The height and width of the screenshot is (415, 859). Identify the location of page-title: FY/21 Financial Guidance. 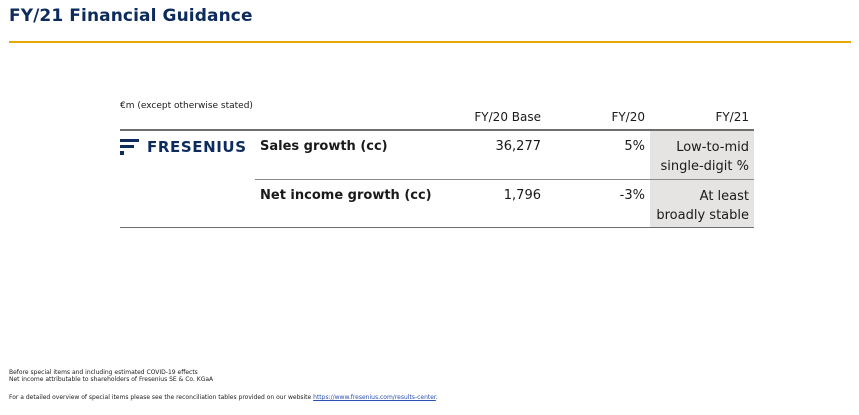
(131, 16).